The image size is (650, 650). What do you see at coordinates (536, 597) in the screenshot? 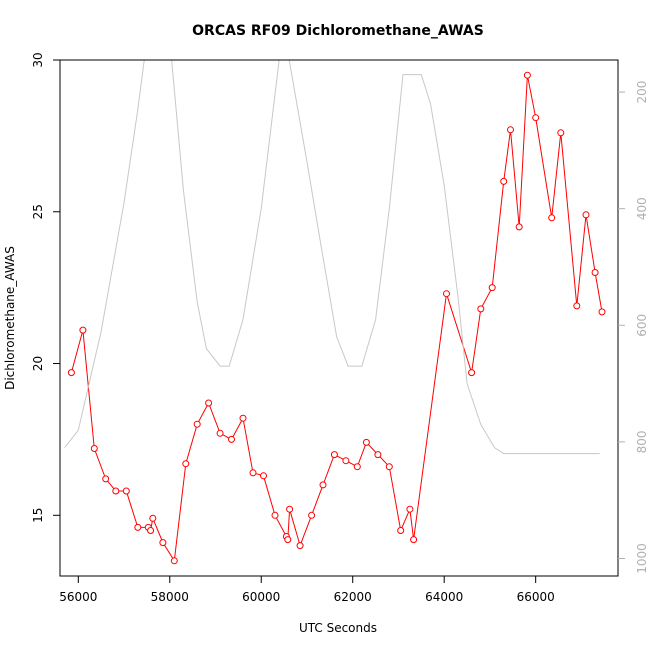
I see `x-tick-label: 66000` at bounding box center [536, 597].